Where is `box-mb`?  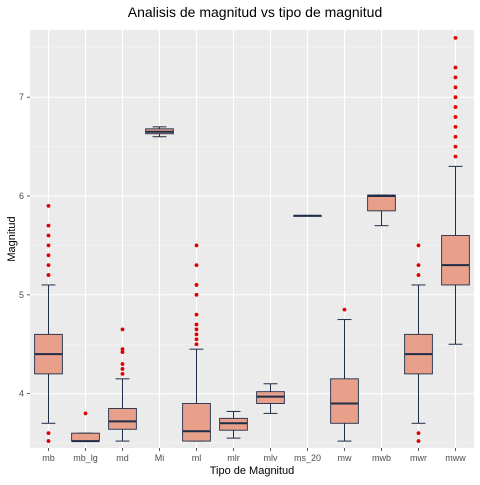 box-mb is located at coordinates (48, 323).